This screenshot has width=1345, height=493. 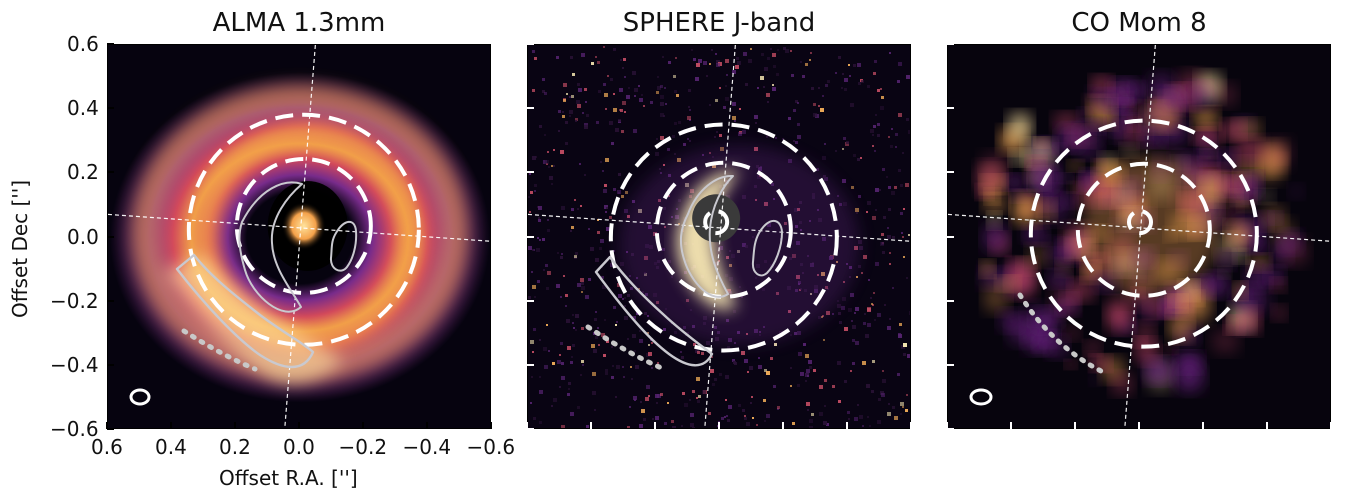 I want to click on sphere-inner-ring, so click(x=723, y=229).